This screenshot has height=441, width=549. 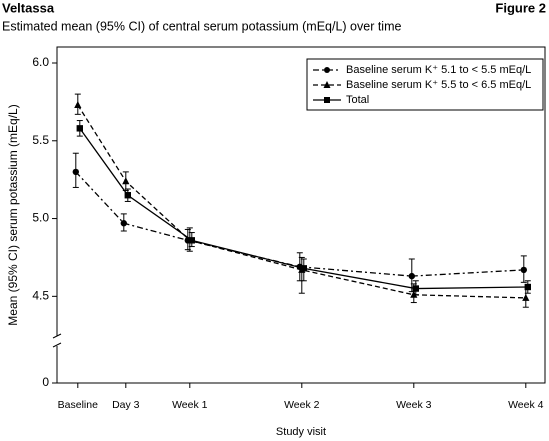 I want to click on x-tick-label: Week 4, so click(x=526, y=405).